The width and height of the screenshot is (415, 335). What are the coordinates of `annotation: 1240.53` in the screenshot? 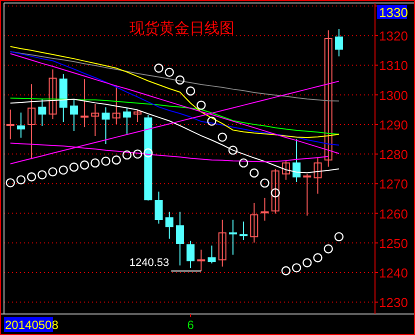 It's located at (149, 262).